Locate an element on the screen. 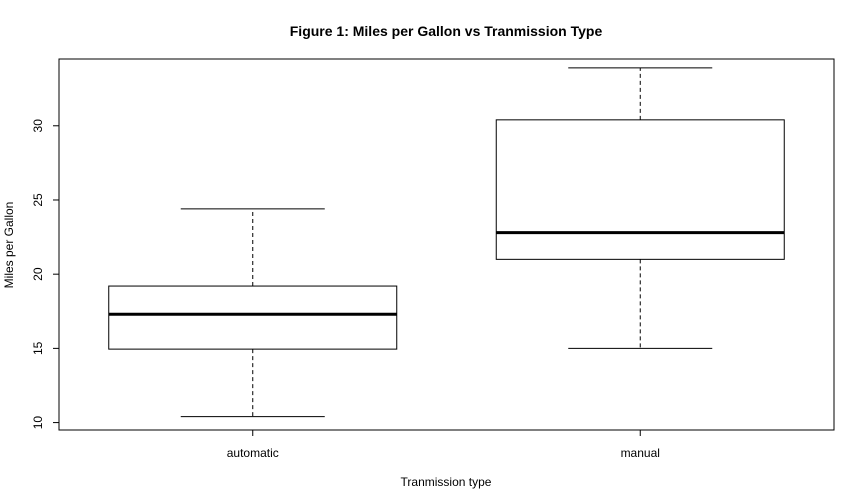 The height and width of the screenshot is (504, 864). x-axis: automatic manual is located at coordinates (443, 444).